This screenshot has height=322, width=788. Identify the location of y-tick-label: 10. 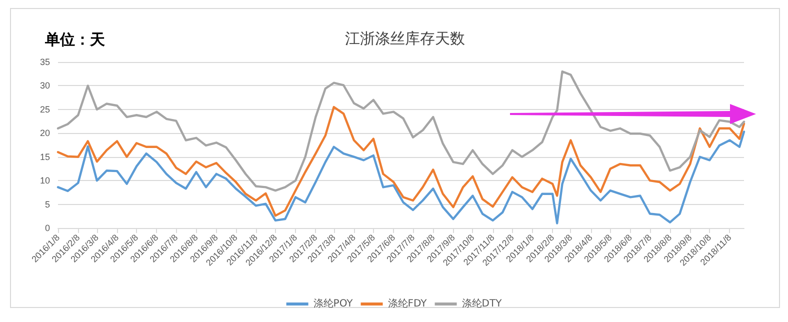
(45, 181).